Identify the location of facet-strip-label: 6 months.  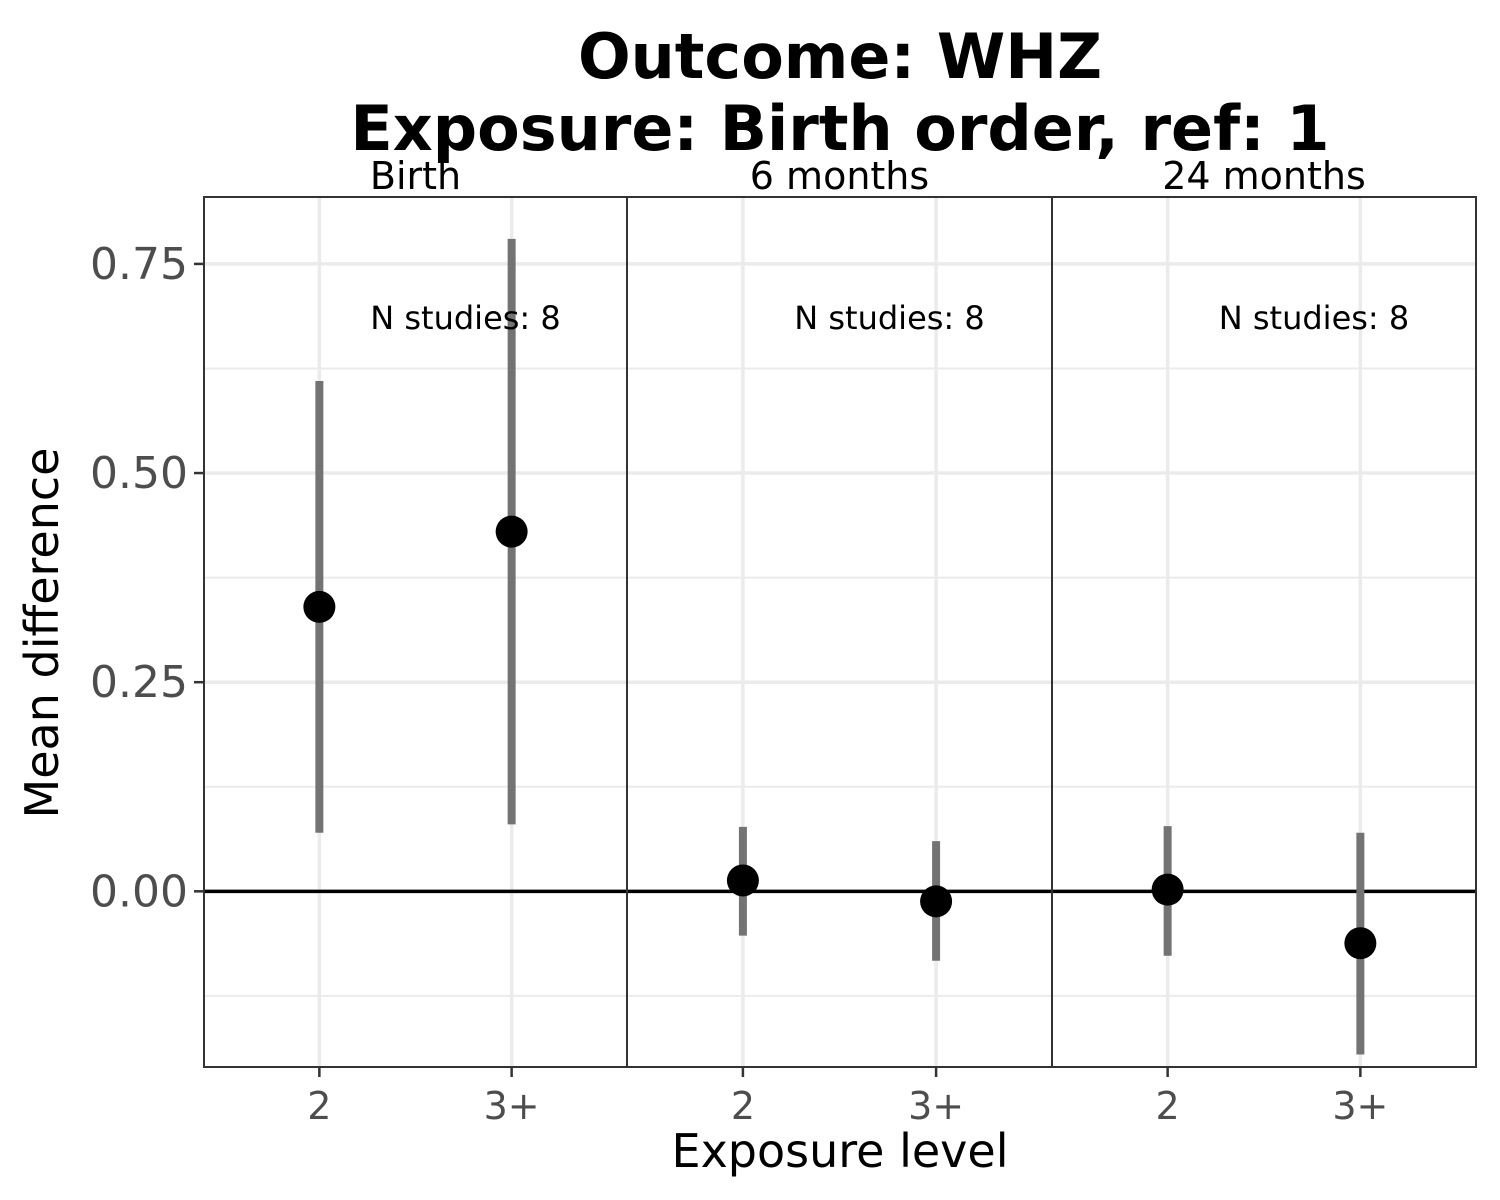
(839, 176).